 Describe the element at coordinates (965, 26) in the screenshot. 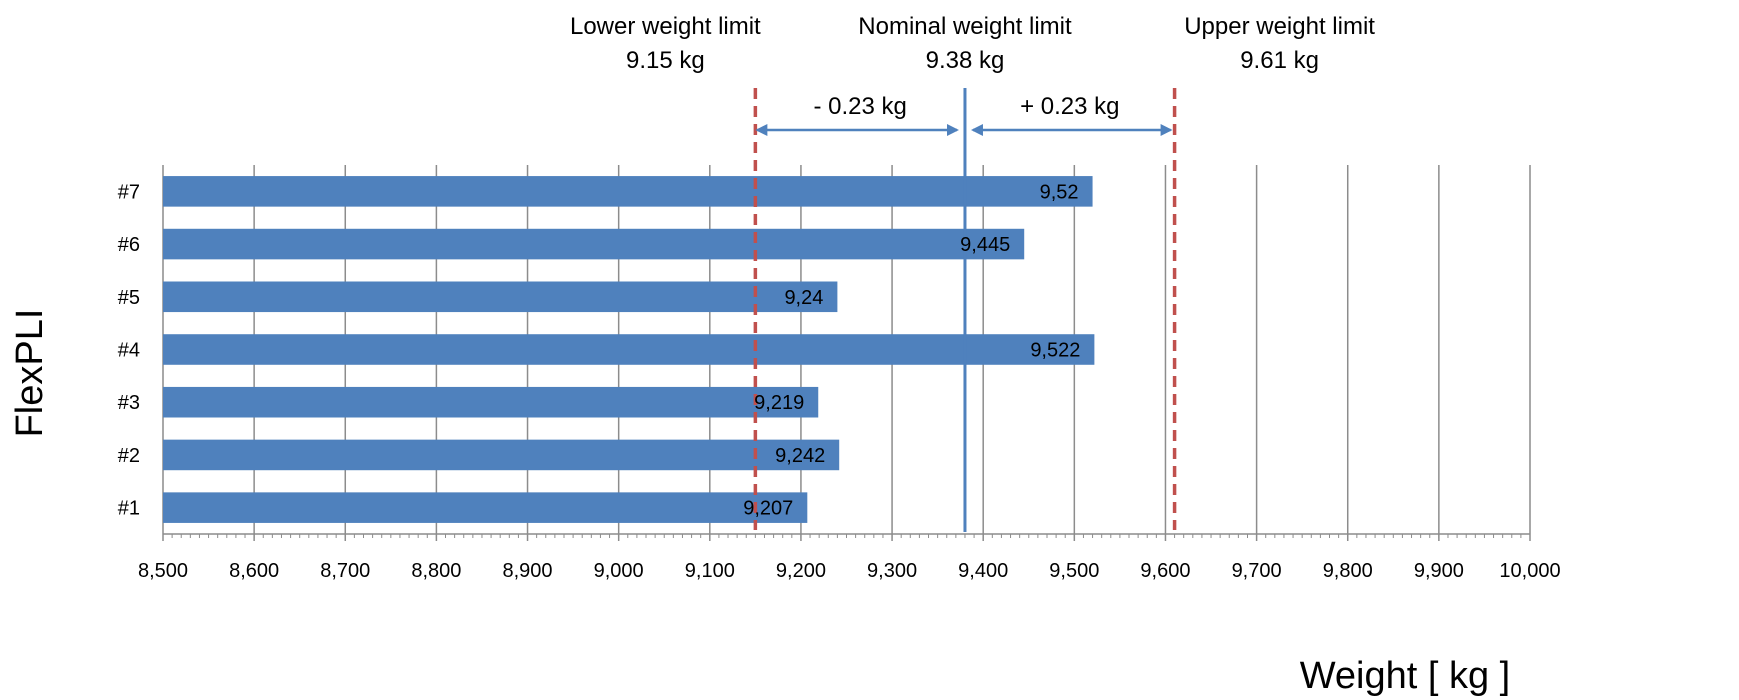

I see `reference-line-name: Nominal weight limit` at that location.